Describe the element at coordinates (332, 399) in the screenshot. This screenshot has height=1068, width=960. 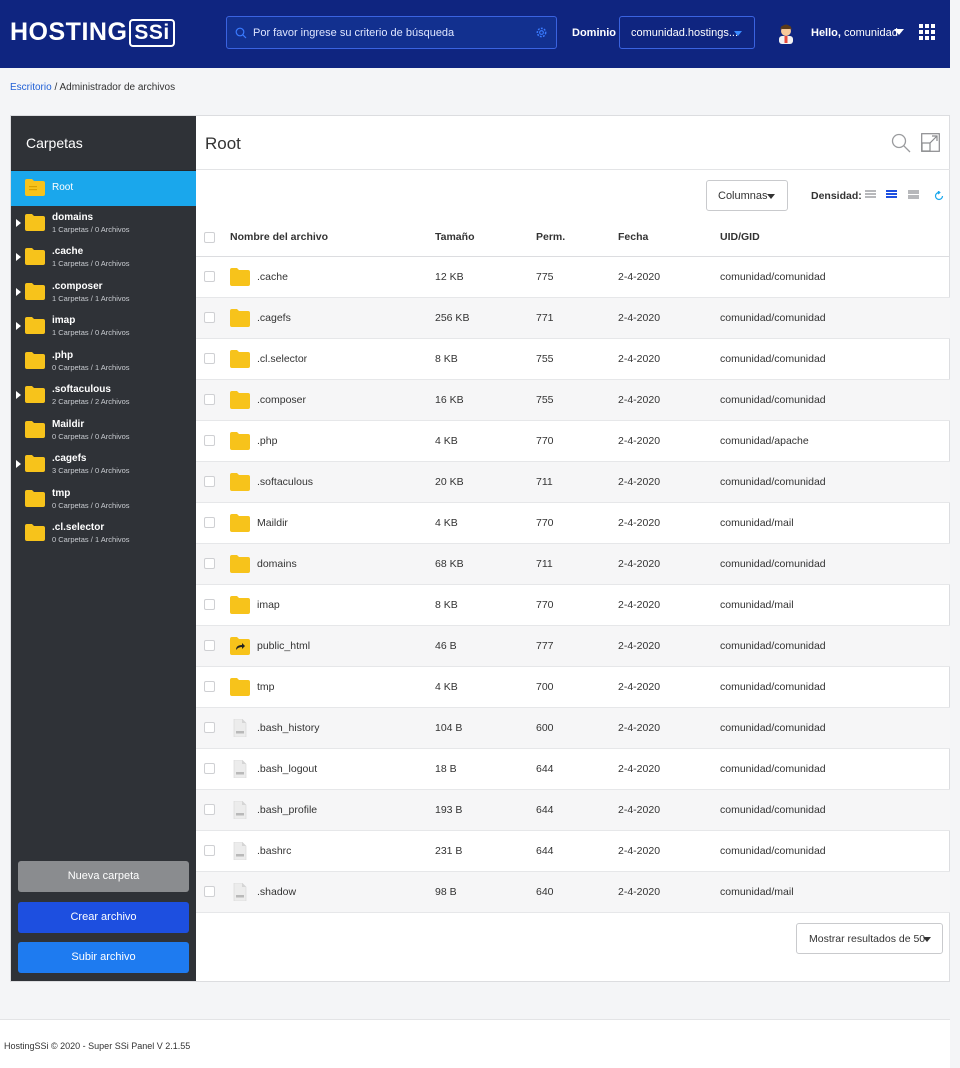
I see `file-name-cell: .composer` at that location.